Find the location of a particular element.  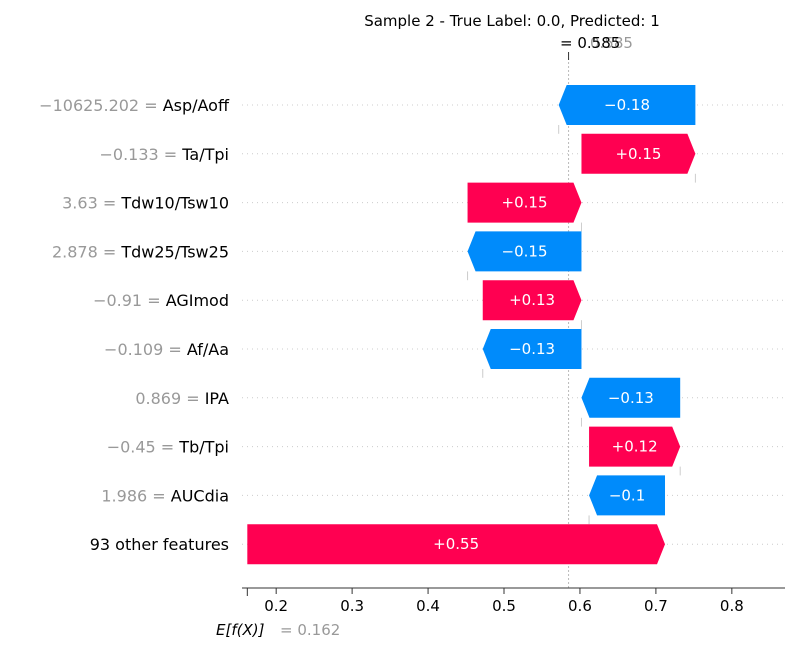

x-tick-label: 0.2 is located at coordinates (276, 606).